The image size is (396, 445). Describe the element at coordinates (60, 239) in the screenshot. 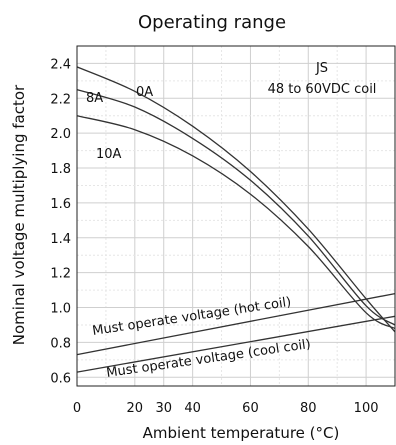

I see `y-tick-label: 1.4` at that location.